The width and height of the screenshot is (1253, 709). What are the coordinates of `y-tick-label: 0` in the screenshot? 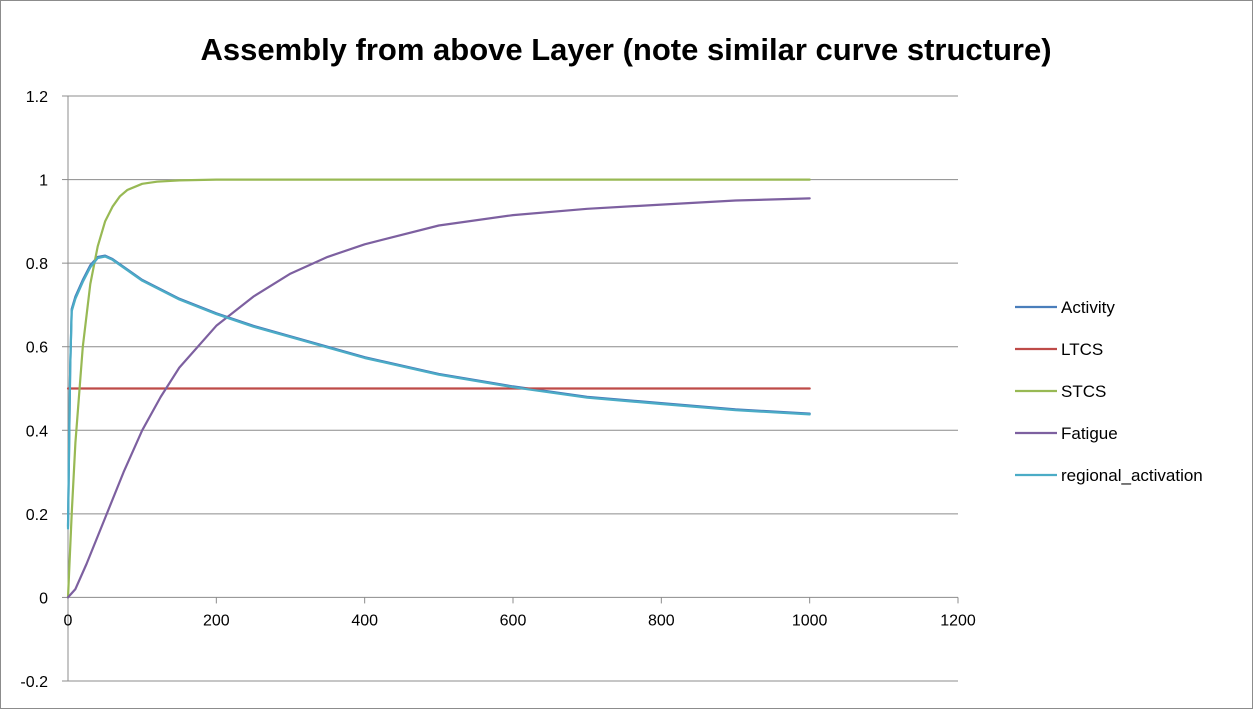 It's located at (43, 598).